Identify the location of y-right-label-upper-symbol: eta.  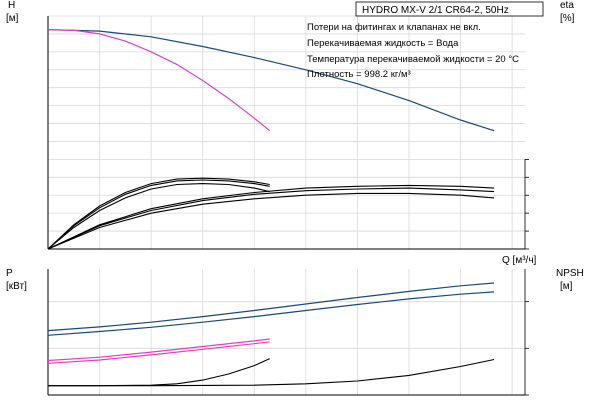
(567, 5).